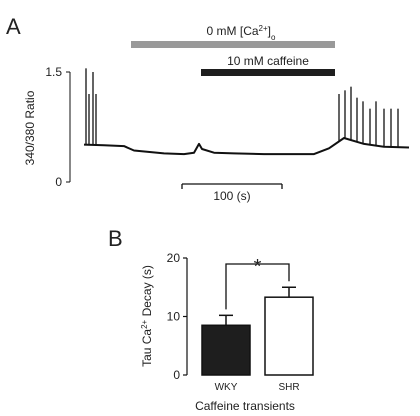 Image resolution: width=420 pixels, height=416 pixels. I want to click on panel-a-ytick-label-1.5: 1.5, so click(53, 72).